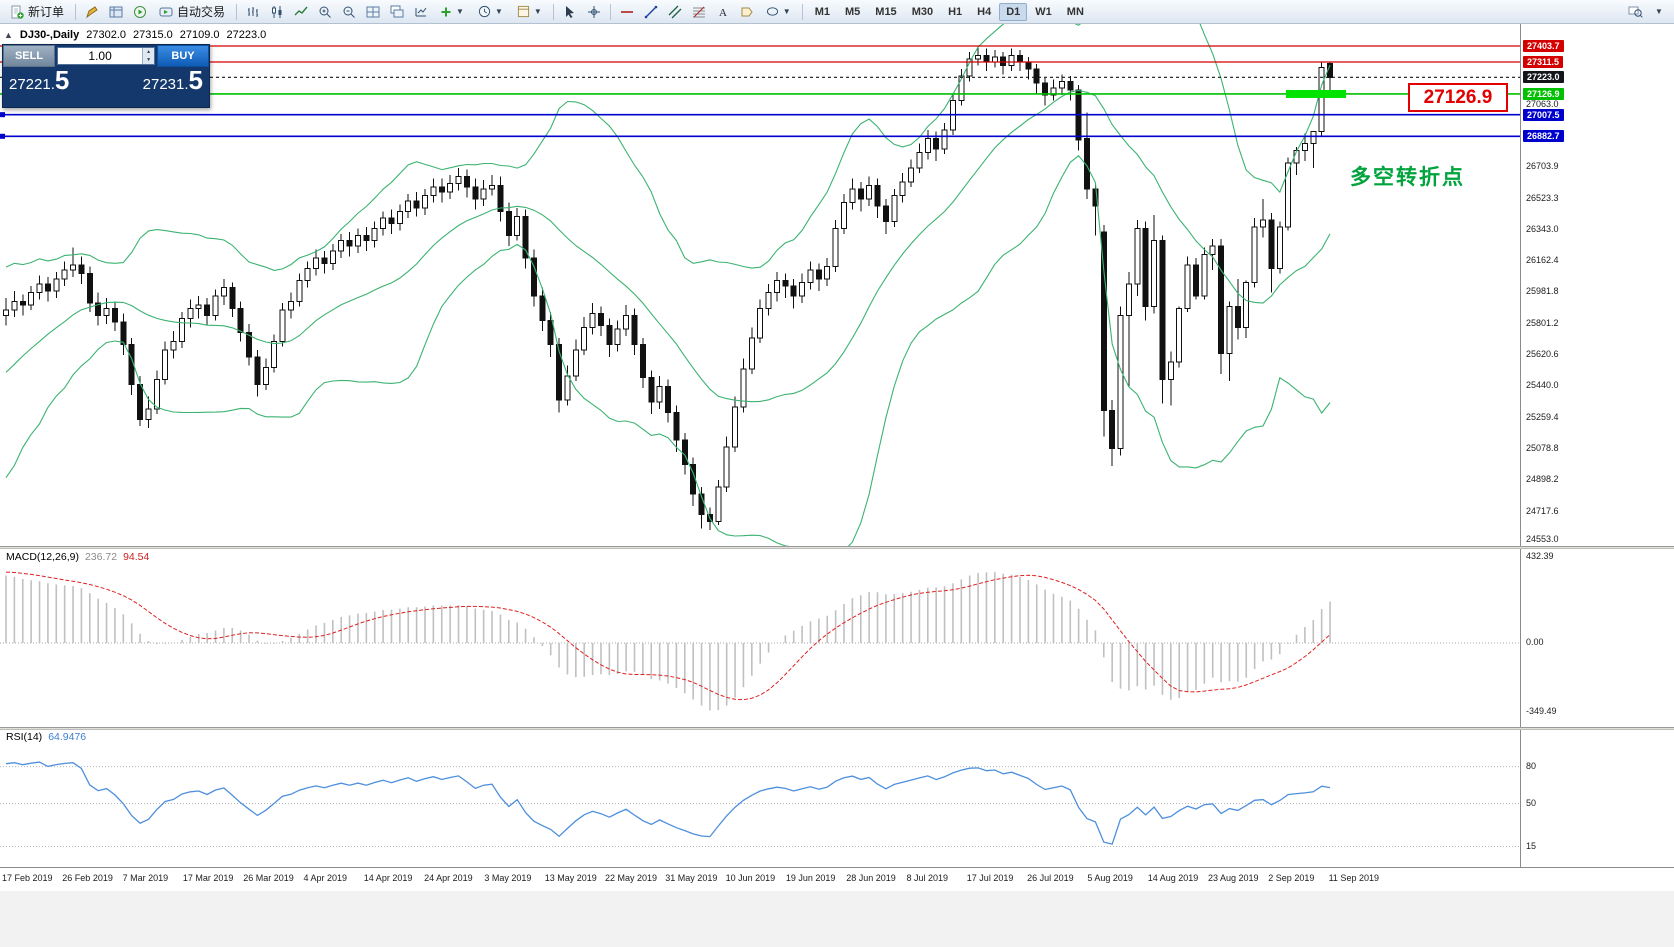 The width and height of the screenshot is (1674, 947). I want to click on timeframe-button-m1: M1, so click(822, 12).